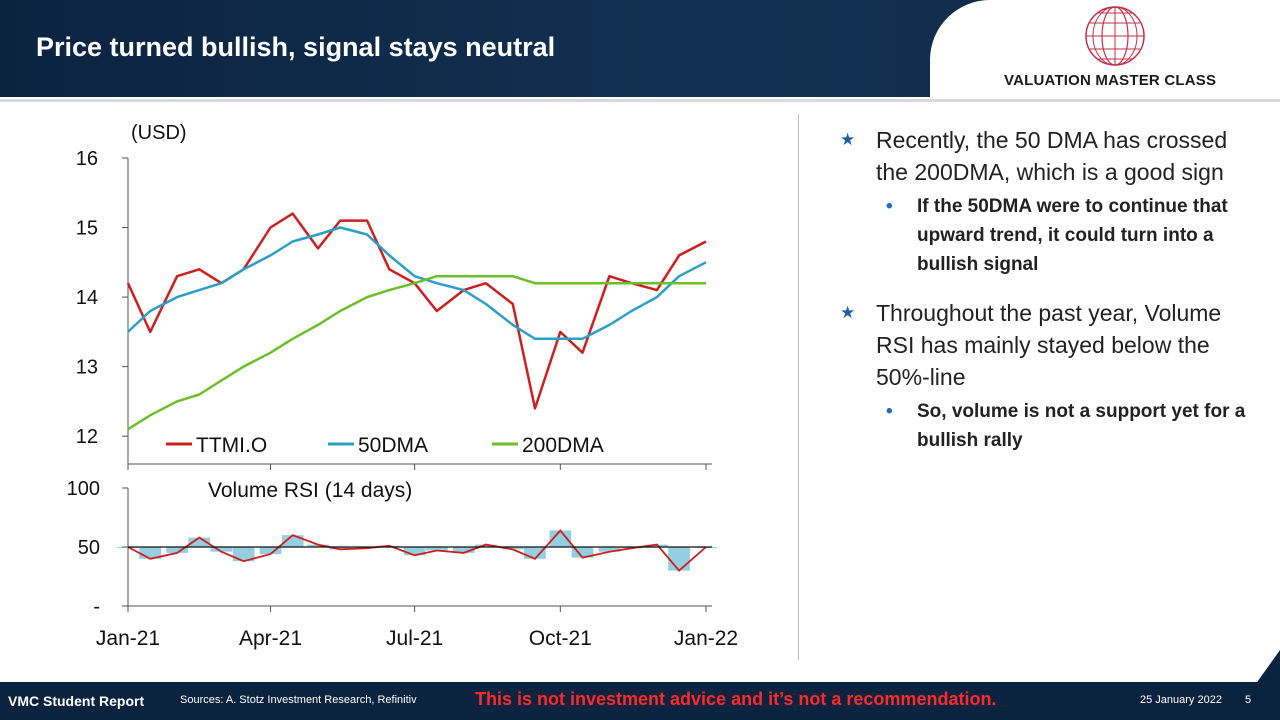 The width and height of the screenshot is (1280, 720). What do you see at coordinates (270, 638) in the screenshot?
I see `x-tick-label: Apr-21` at bounding box center [270, 638].